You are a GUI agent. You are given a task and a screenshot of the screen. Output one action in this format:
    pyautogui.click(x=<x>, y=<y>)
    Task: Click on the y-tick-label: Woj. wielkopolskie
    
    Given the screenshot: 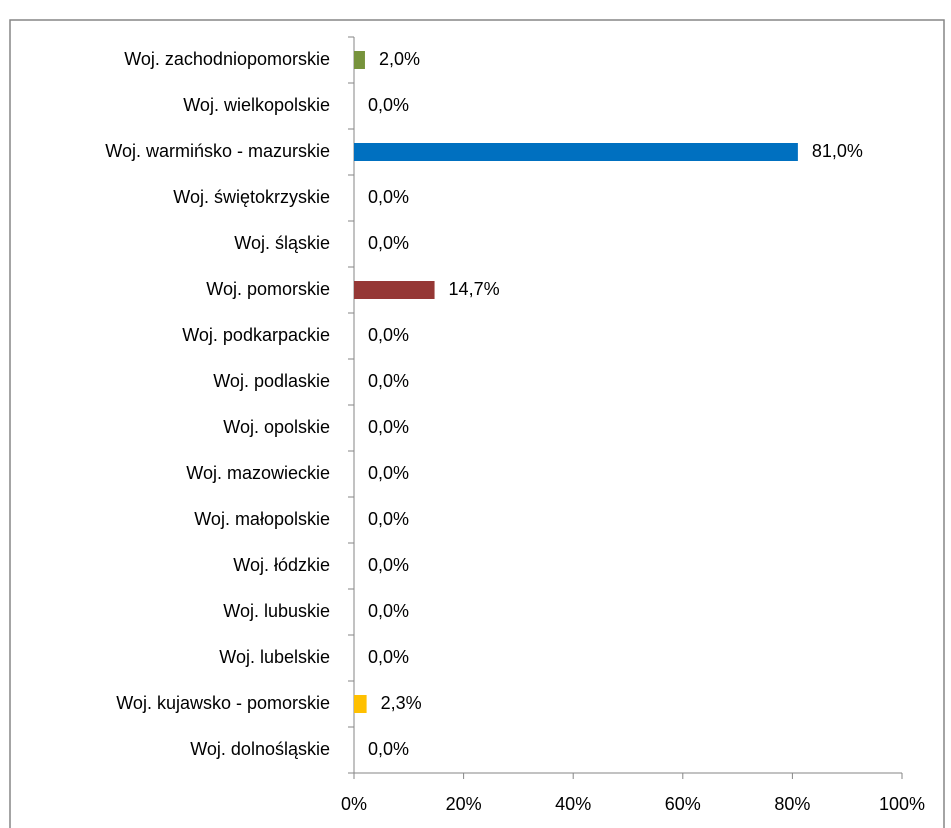 What is the action you would take?
    pyautogui.click(x=256, y=105)
    